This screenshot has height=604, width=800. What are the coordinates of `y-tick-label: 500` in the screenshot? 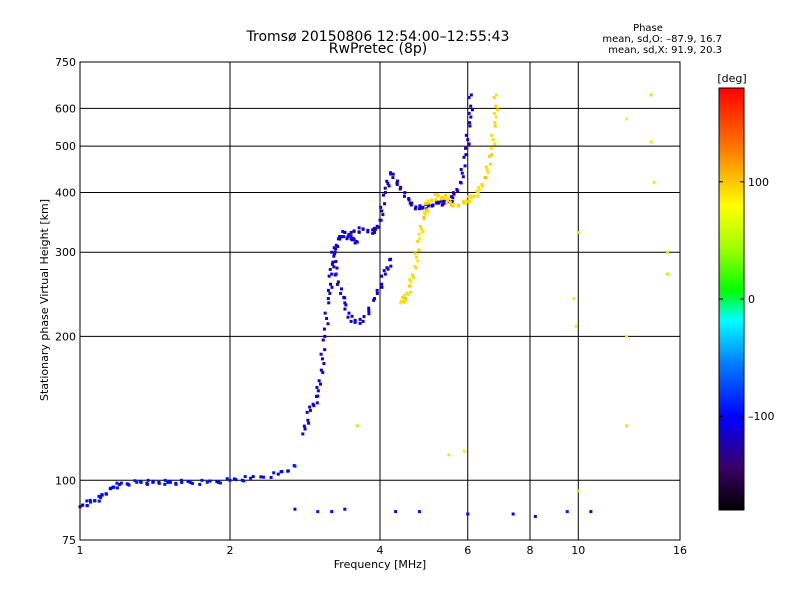 It's located at (65, 146).